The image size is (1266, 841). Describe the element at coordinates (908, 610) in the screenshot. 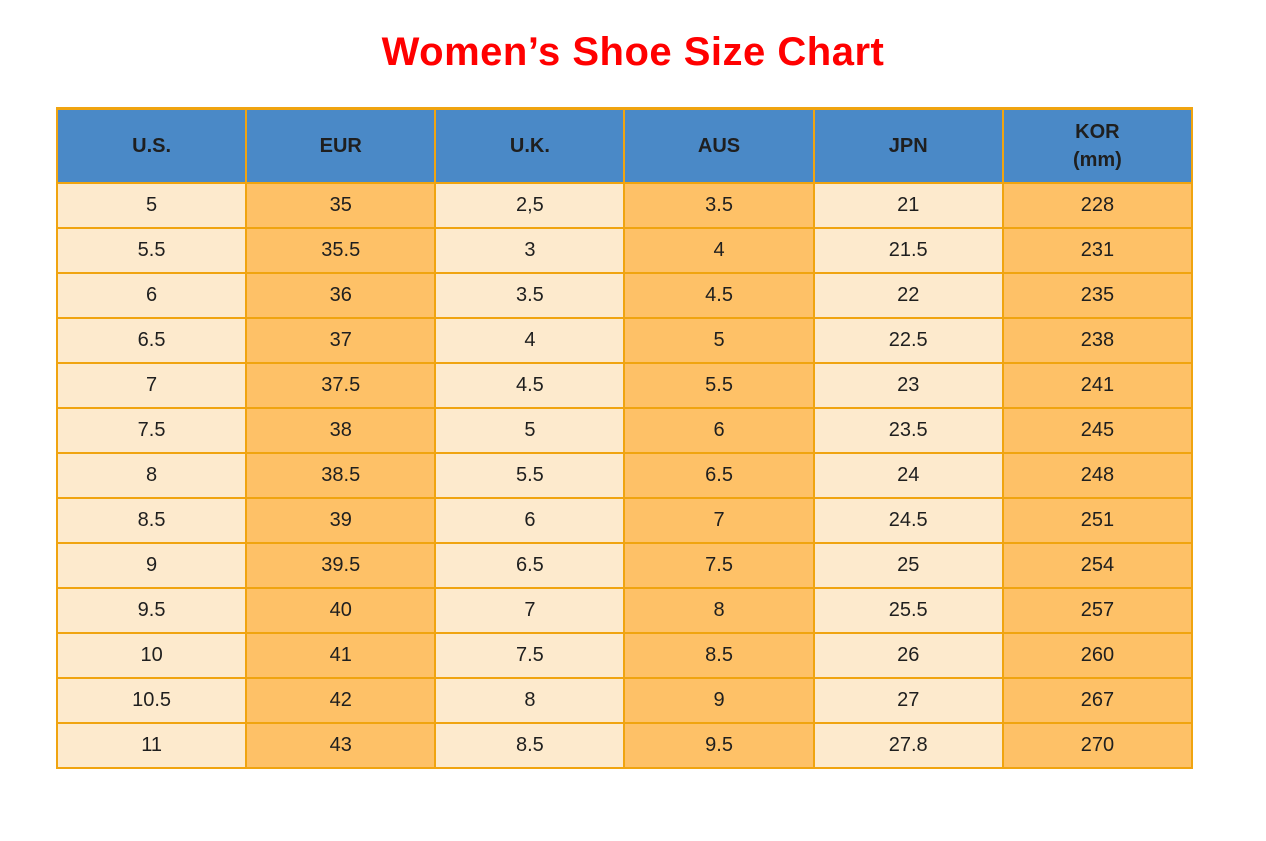

I see `table-cell: 25.5` at that location.